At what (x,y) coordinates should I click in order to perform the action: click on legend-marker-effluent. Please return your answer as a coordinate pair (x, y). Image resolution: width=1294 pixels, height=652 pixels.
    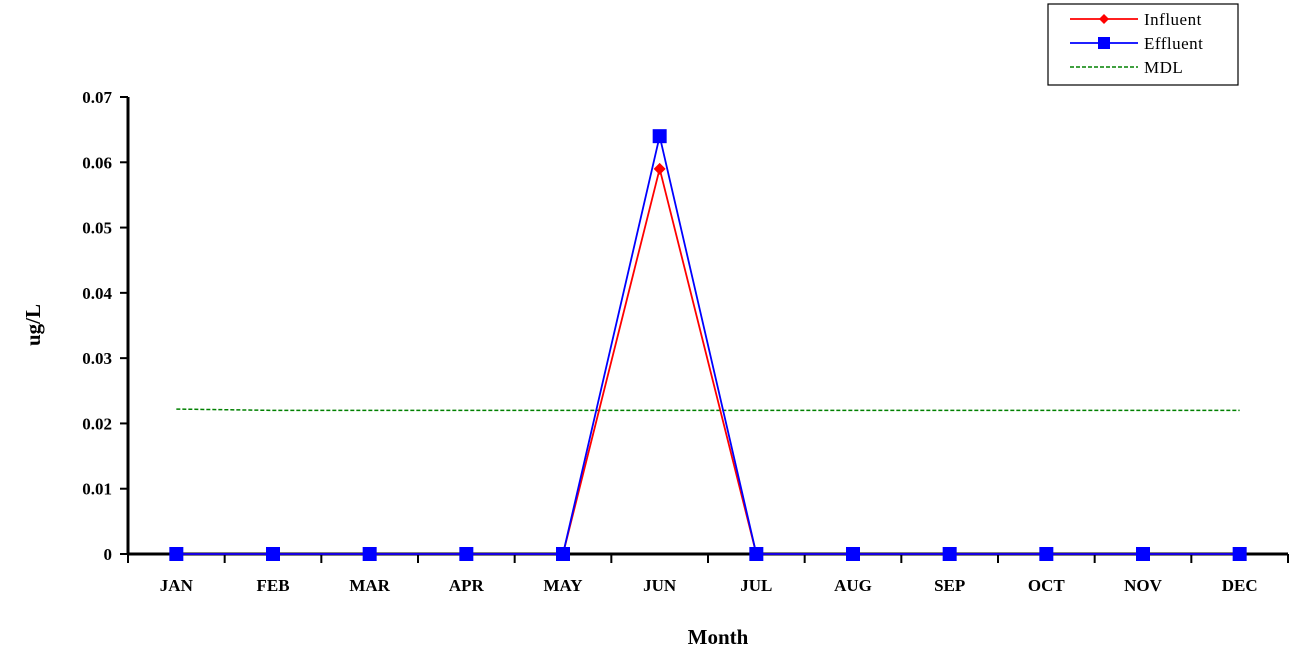
    Looking at the image, I should click on (1104, 43).